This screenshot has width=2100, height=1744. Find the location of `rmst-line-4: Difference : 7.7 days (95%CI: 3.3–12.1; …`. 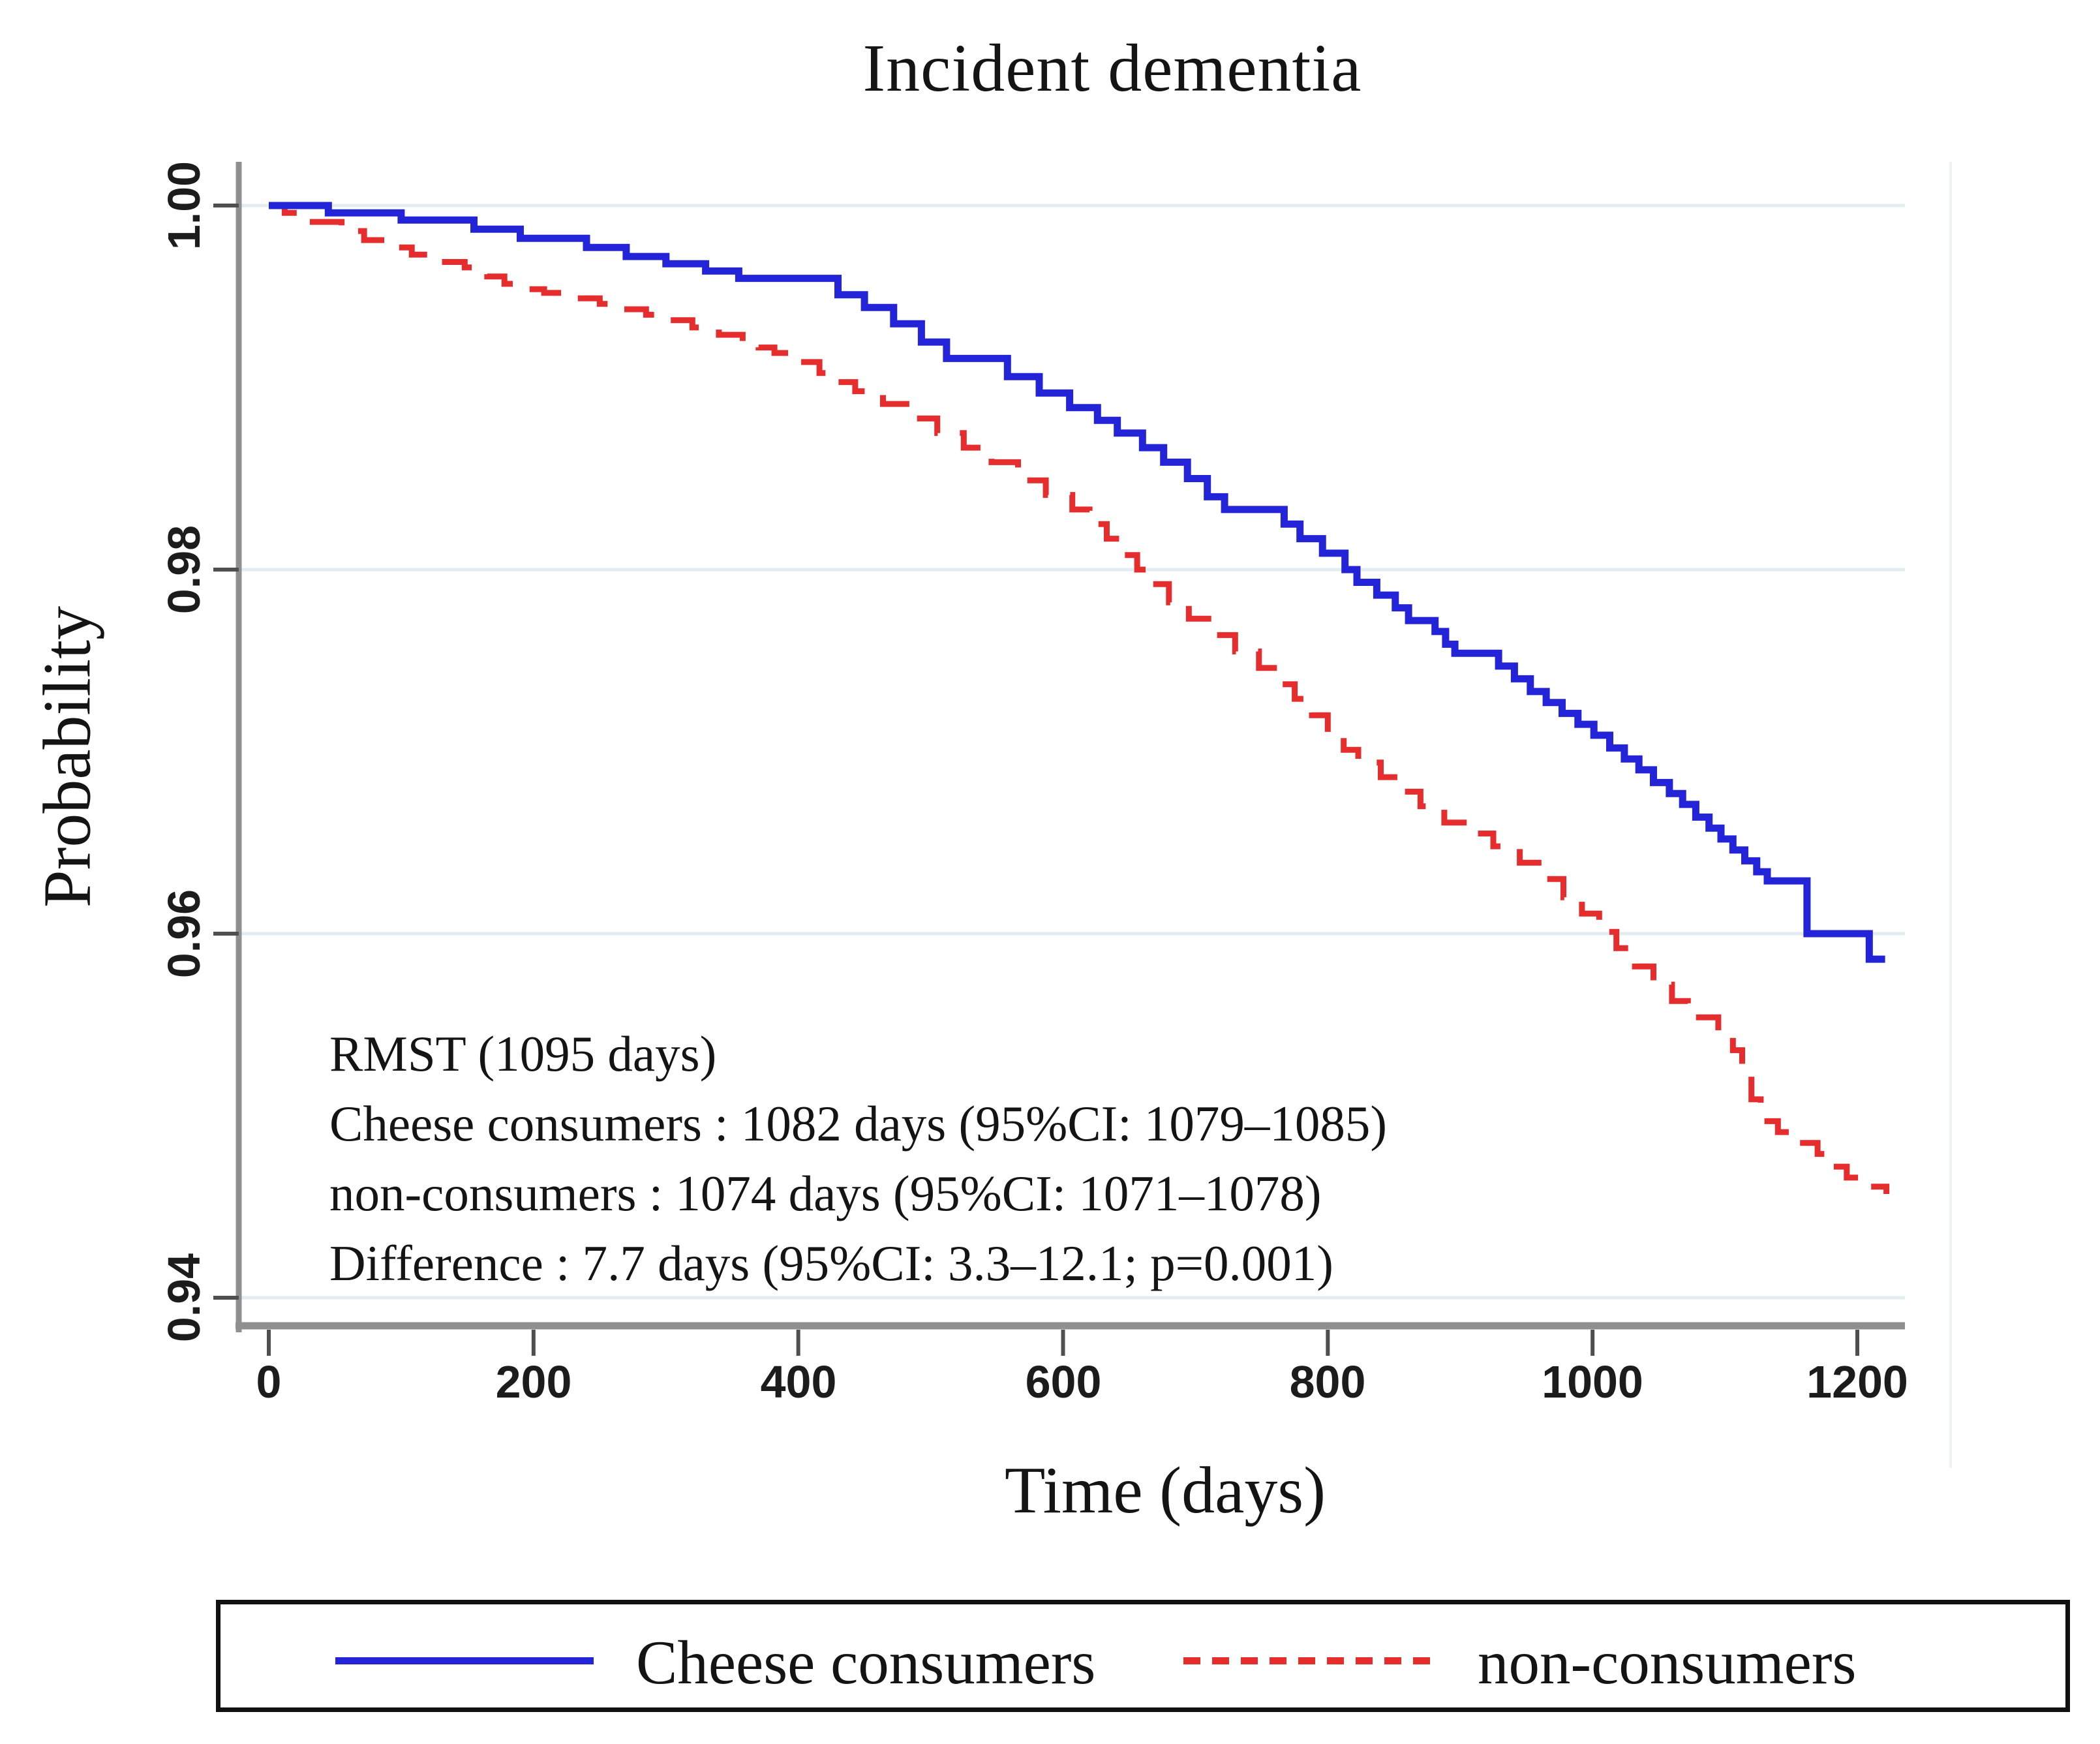

rmst-line-4: Difference : 7.7 days (95%CI: 3.3–12.1; … is located at coordinates (831, 1263).